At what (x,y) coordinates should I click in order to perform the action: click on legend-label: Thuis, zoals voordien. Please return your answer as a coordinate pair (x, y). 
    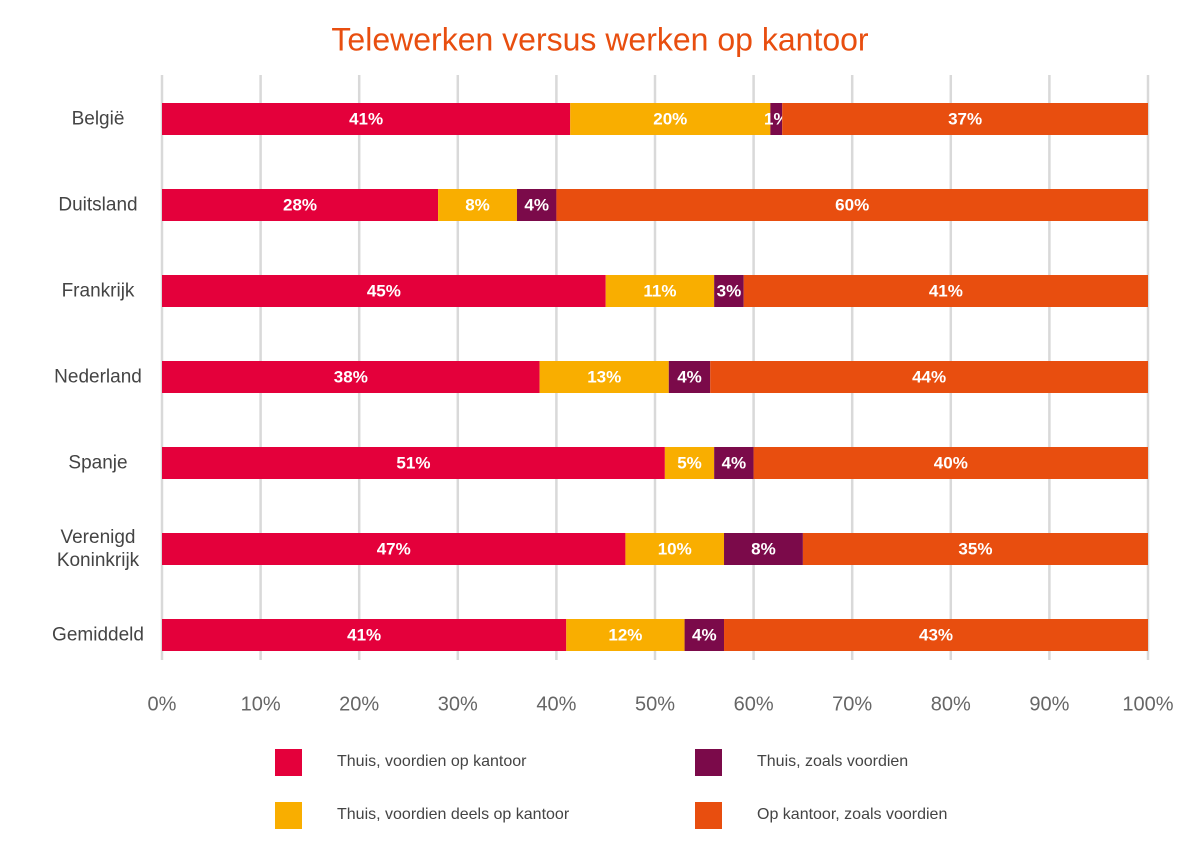
    Looking at the image, I should click on (832, 761).